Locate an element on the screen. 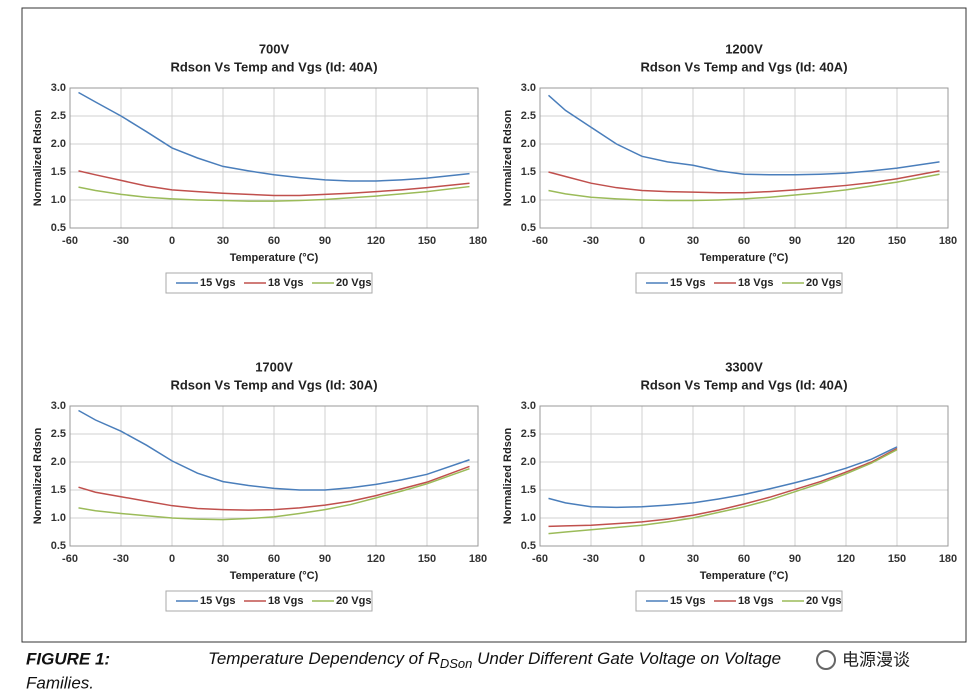 The image size is (975, 700). chart-title: 1700V is located at coordinates (274, 366).